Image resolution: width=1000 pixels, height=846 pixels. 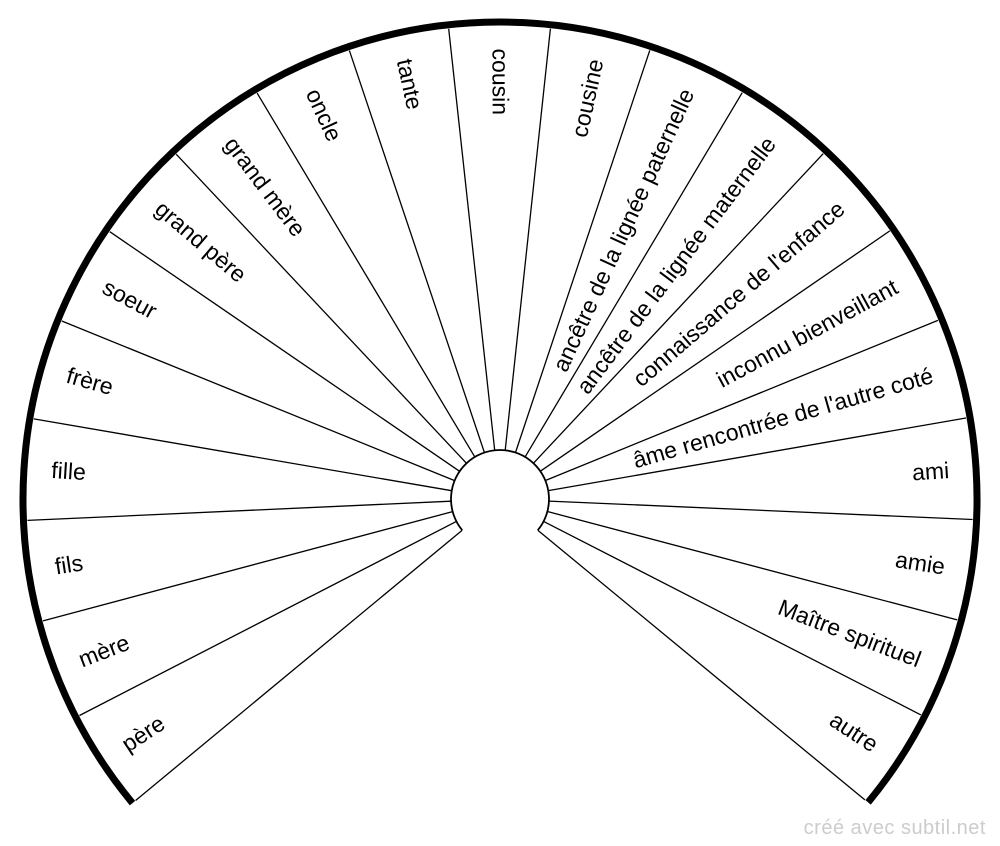 I want to click on center-keyhole-circle, so click(x=500, y=490).